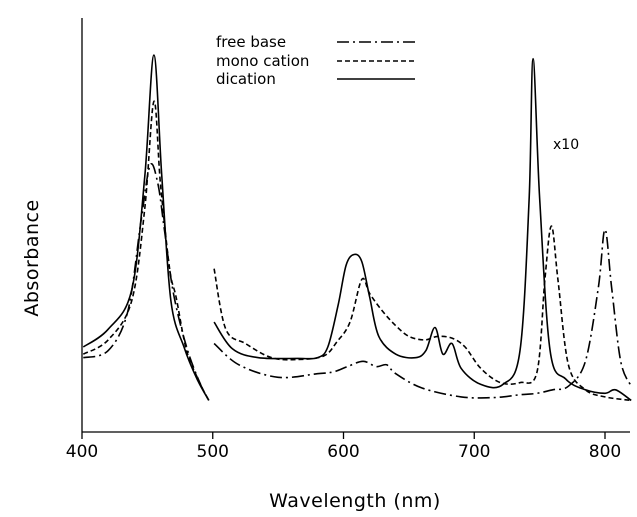  What do you see at coordinates (262, 61) in the screenshot?
I see `legend-label-mono-cation: mono cation` at bounding box center [262, 61].